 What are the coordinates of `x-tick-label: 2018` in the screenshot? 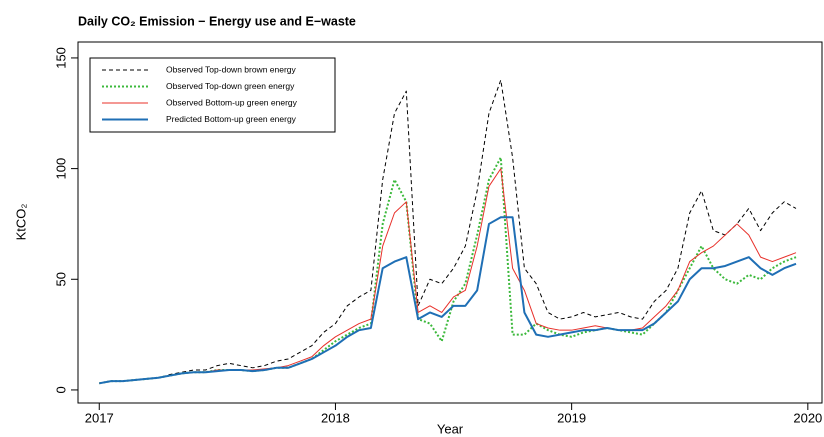 It's located at (335, 417).